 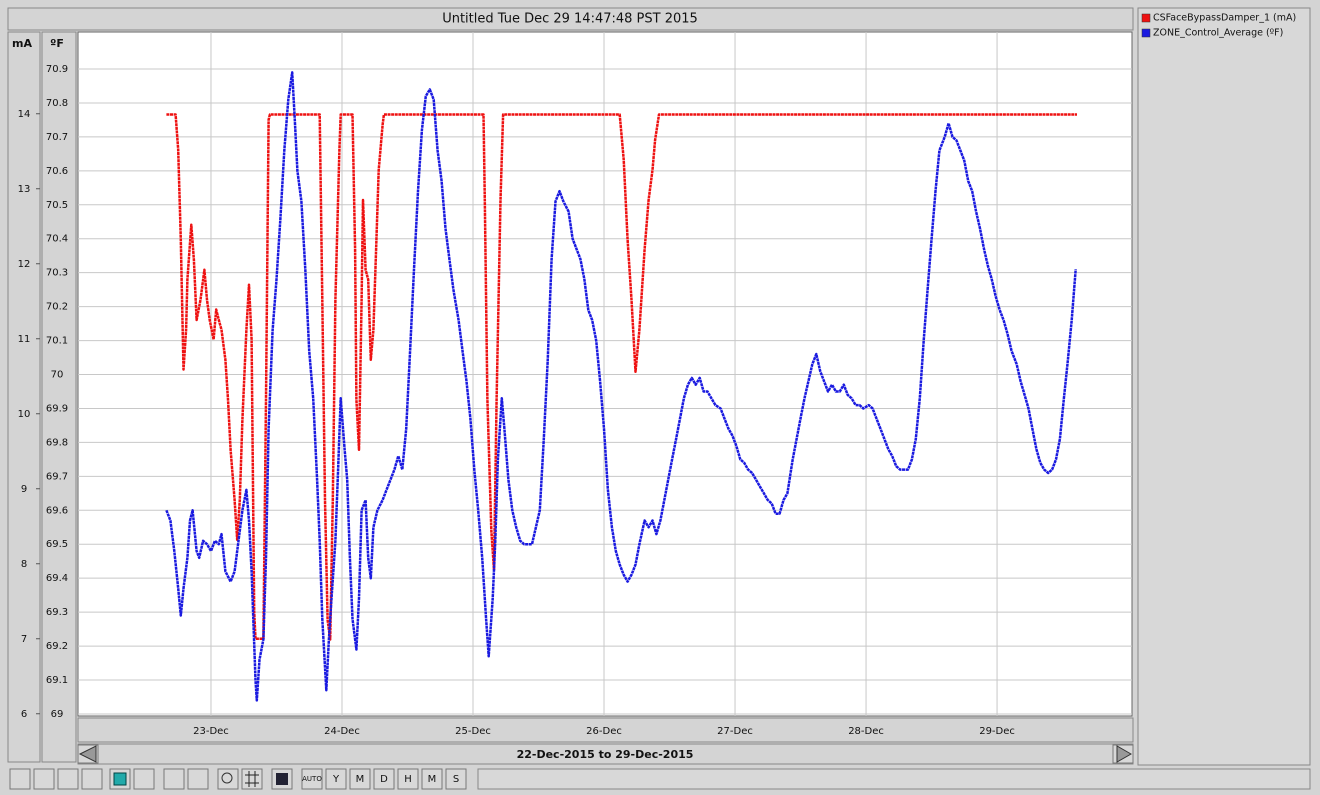 I want to click on range-button-label: D, so click(x=384, y=779).